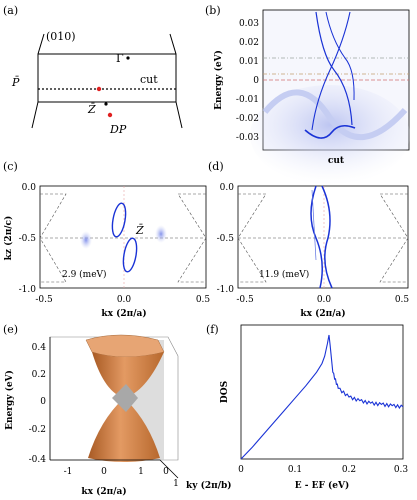 The width and height of the screenshot is (417, 500). I want to click on panel-a: (a) (010) Γ̄ P̄ cut Z̄ DP, so click(93, 70).